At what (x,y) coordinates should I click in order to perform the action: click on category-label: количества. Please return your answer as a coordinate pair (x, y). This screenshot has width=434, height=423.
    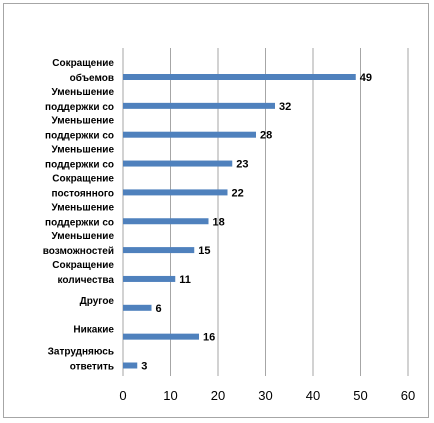
    Looking at the image, I should click on (85, 280).